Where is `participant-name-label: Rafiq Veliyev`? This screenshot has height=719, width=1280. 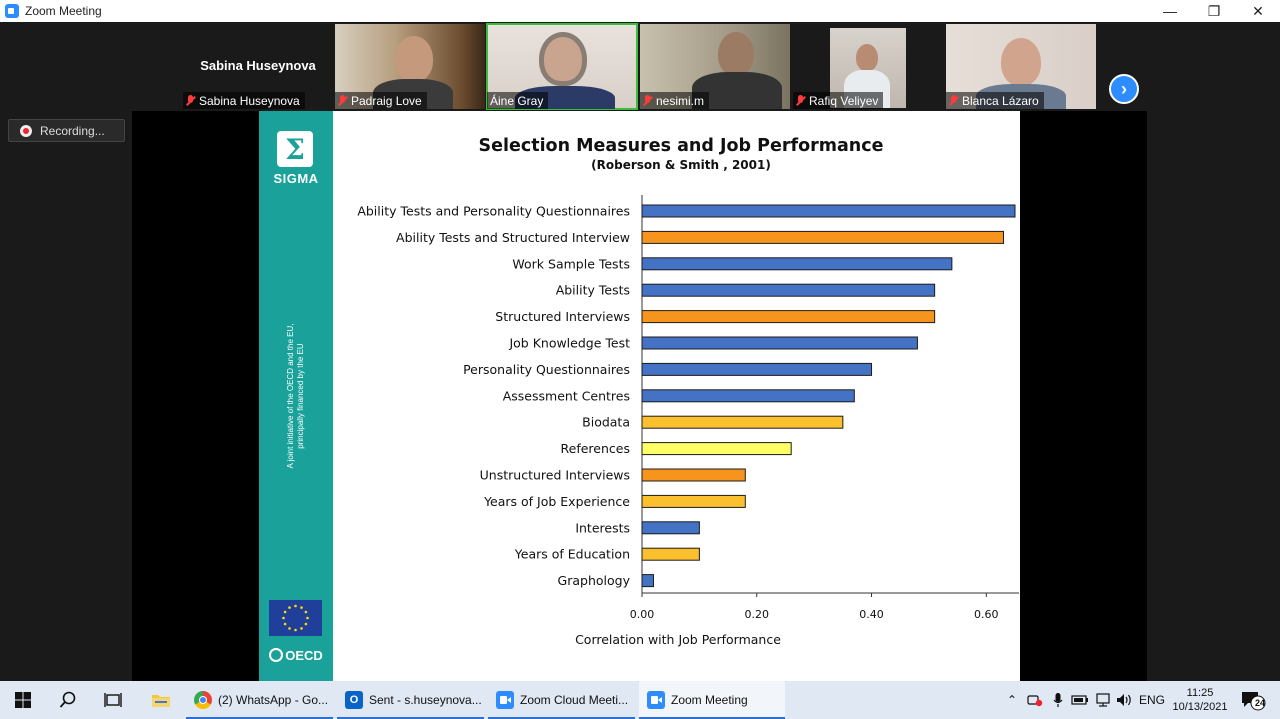
participant-name-label: Rafiq Veliyev is located at coordinates (838, 100).